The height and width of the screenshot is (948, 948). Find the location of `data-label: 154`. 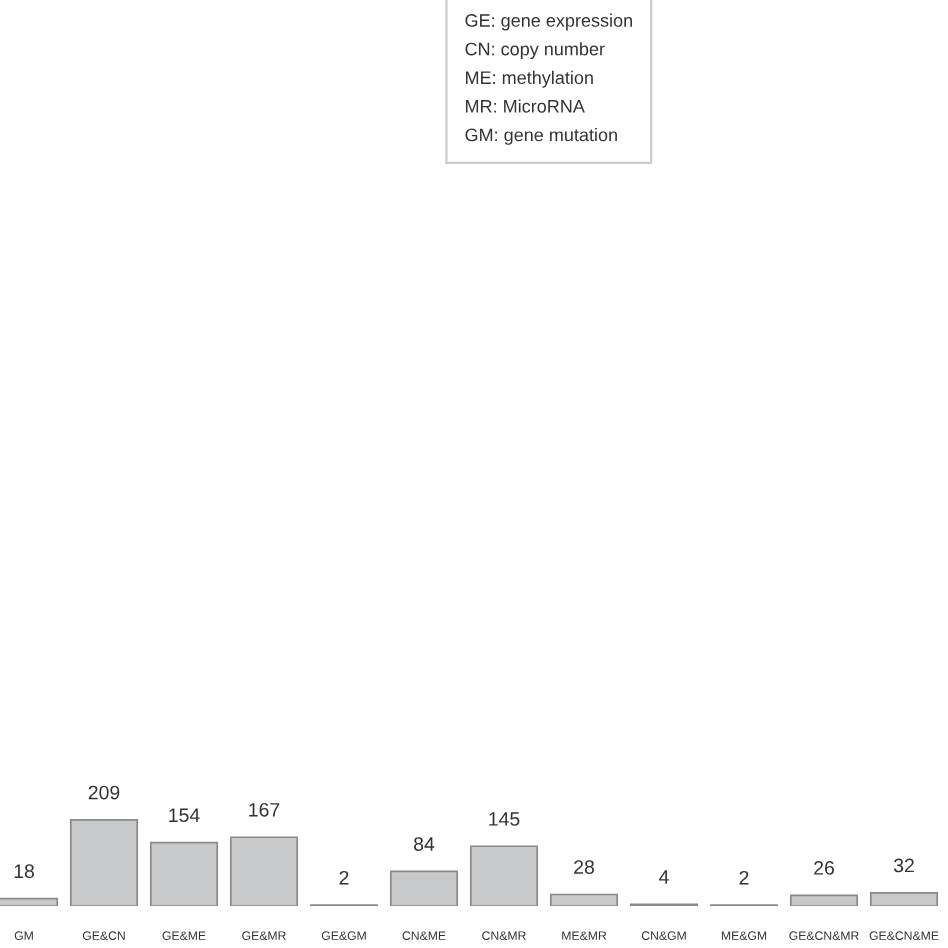

data-label: 154 is located at coordinates (184, 815).